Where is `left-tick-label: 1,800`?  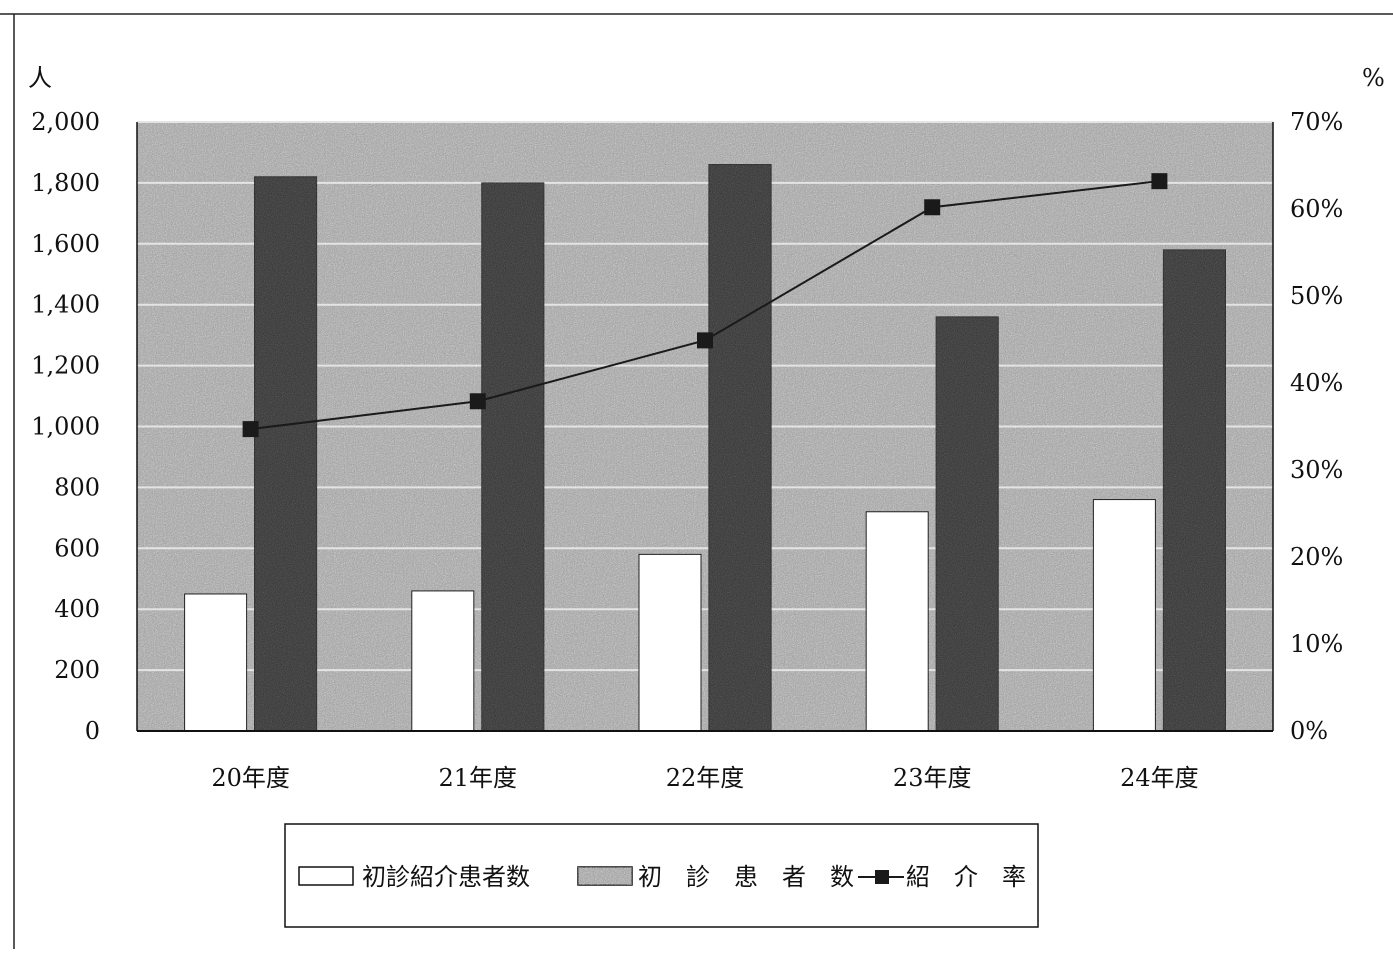
left-tick-label: 1,800 is located at coordinates (65, 183).